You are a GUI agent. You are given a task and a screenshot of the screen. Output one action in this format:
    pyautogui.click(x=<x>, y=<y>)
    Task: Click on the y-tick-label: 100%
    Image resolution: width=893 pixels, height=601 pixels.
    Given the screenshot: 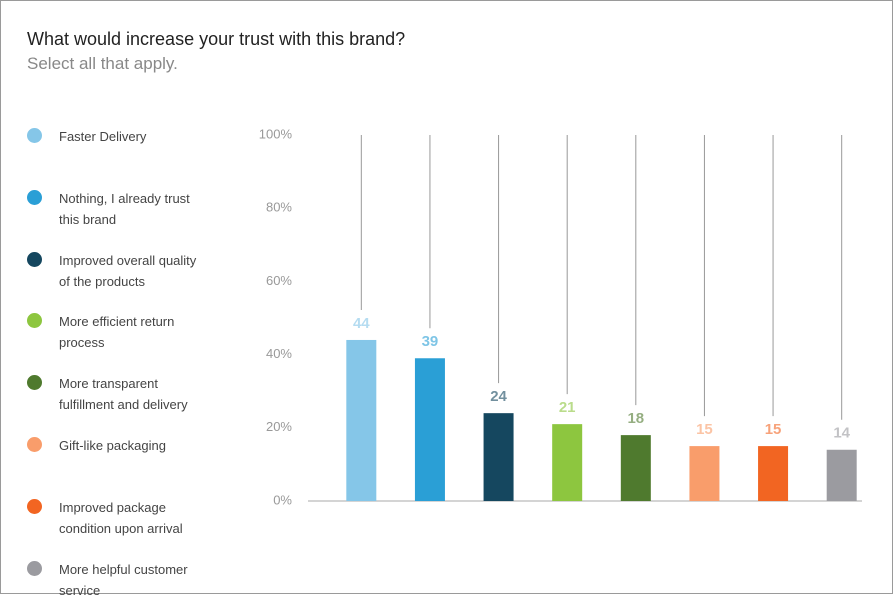 What is the action you would take?
    pyautogui.click(x=276, y=133)
    